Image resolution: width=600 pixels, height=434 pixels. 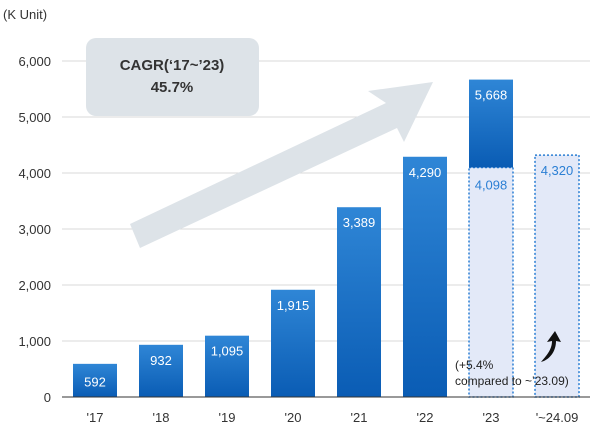 What do you see at coordinates (557, 417) in the screenshot?
I see `x-tick-label: '~24.09` at bounding box center [557, 417].